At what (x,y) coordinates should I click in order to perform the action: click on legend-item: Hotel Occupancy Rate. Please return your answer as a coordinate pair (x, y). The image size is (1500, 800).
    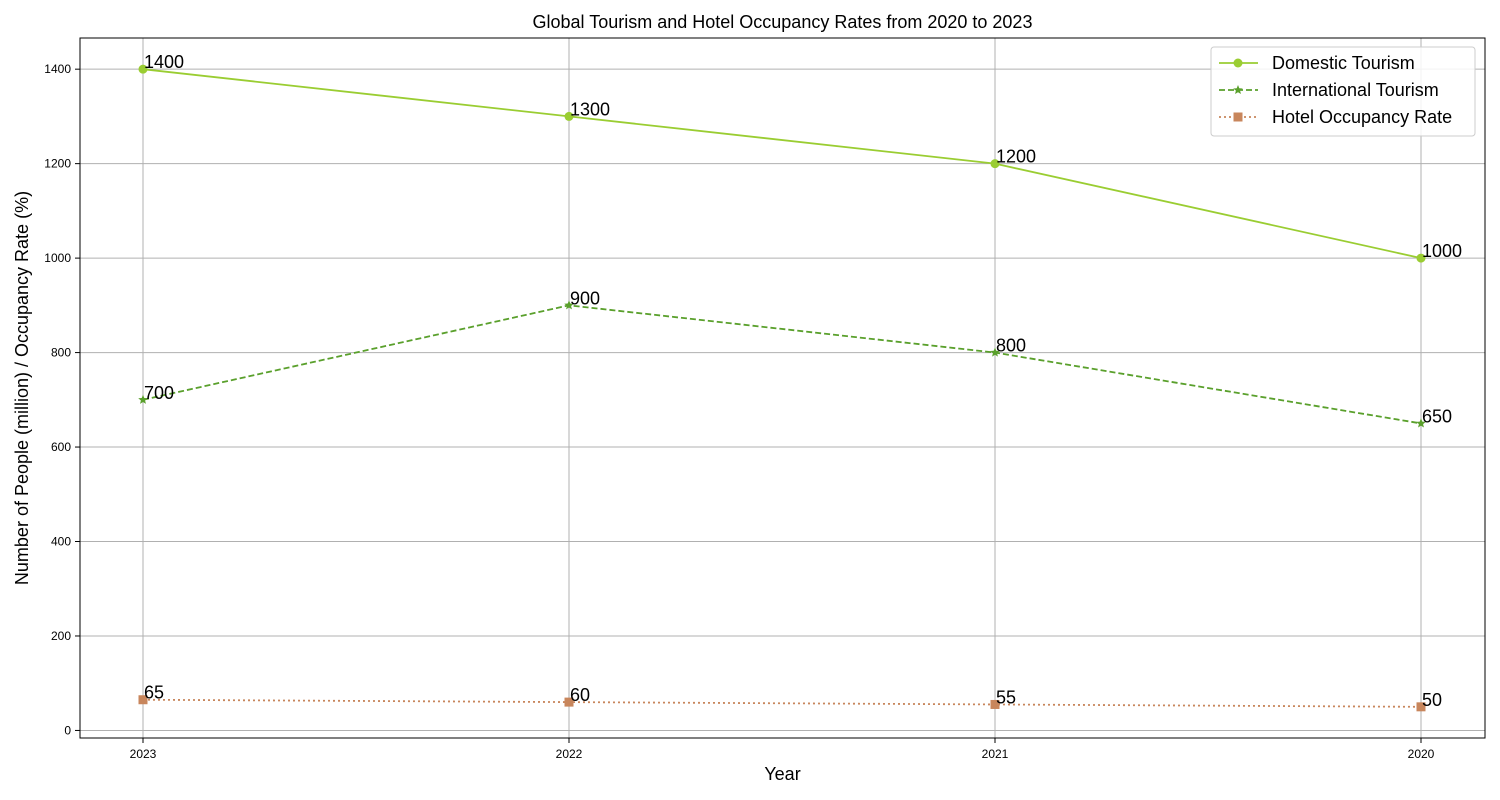
    Looking at the image, I should click on (1335, 117).